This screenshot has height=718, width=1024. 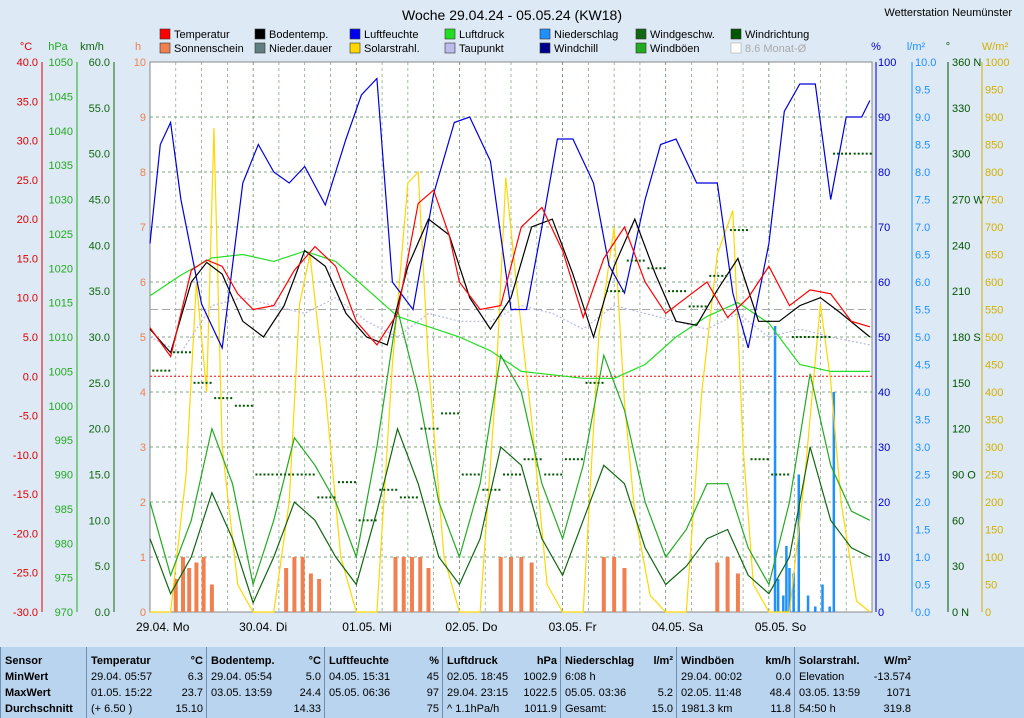 What do you see at coordinates (988, 613) in the screenshot?
I see `solar-axis-tick-label: 0` at bounding box center [988, 613].